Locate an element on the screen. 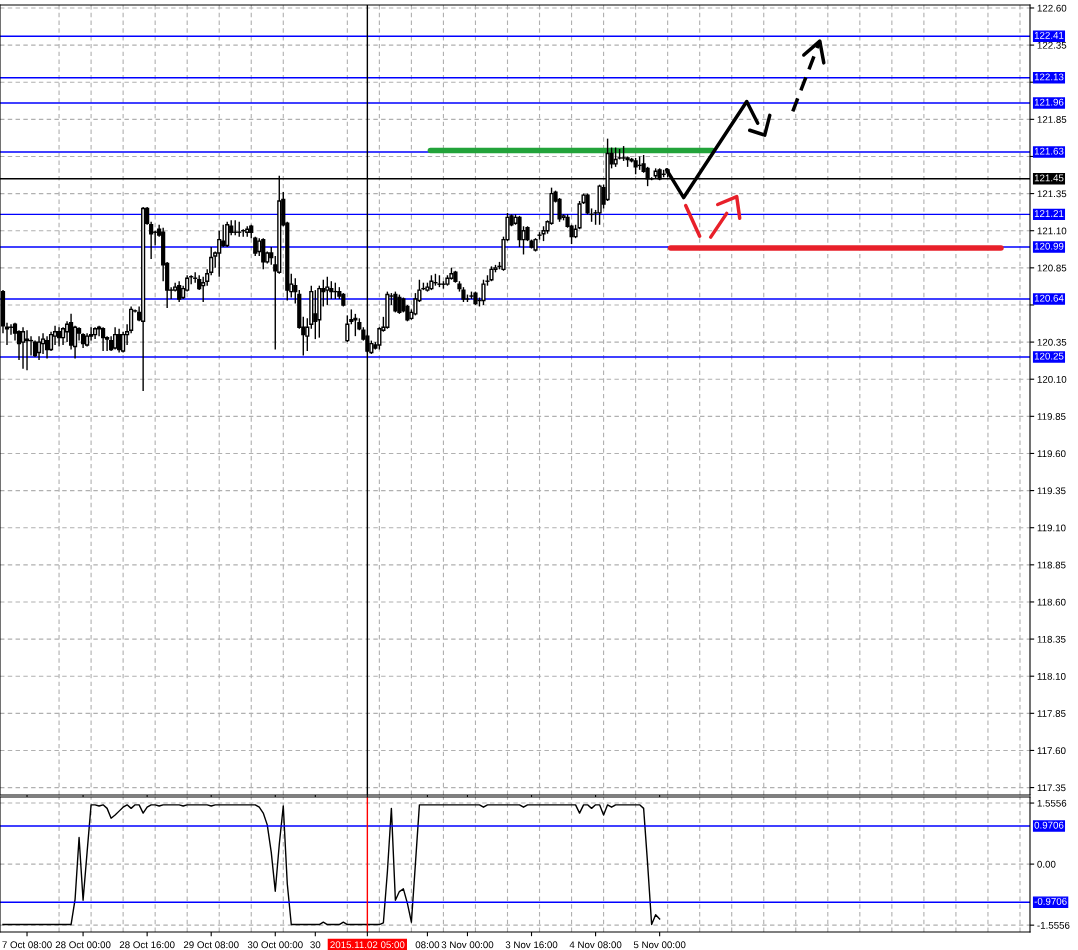 The image size is (1078, 950). y-tick-label: 119.10 is located at coordinates (1051, 528).